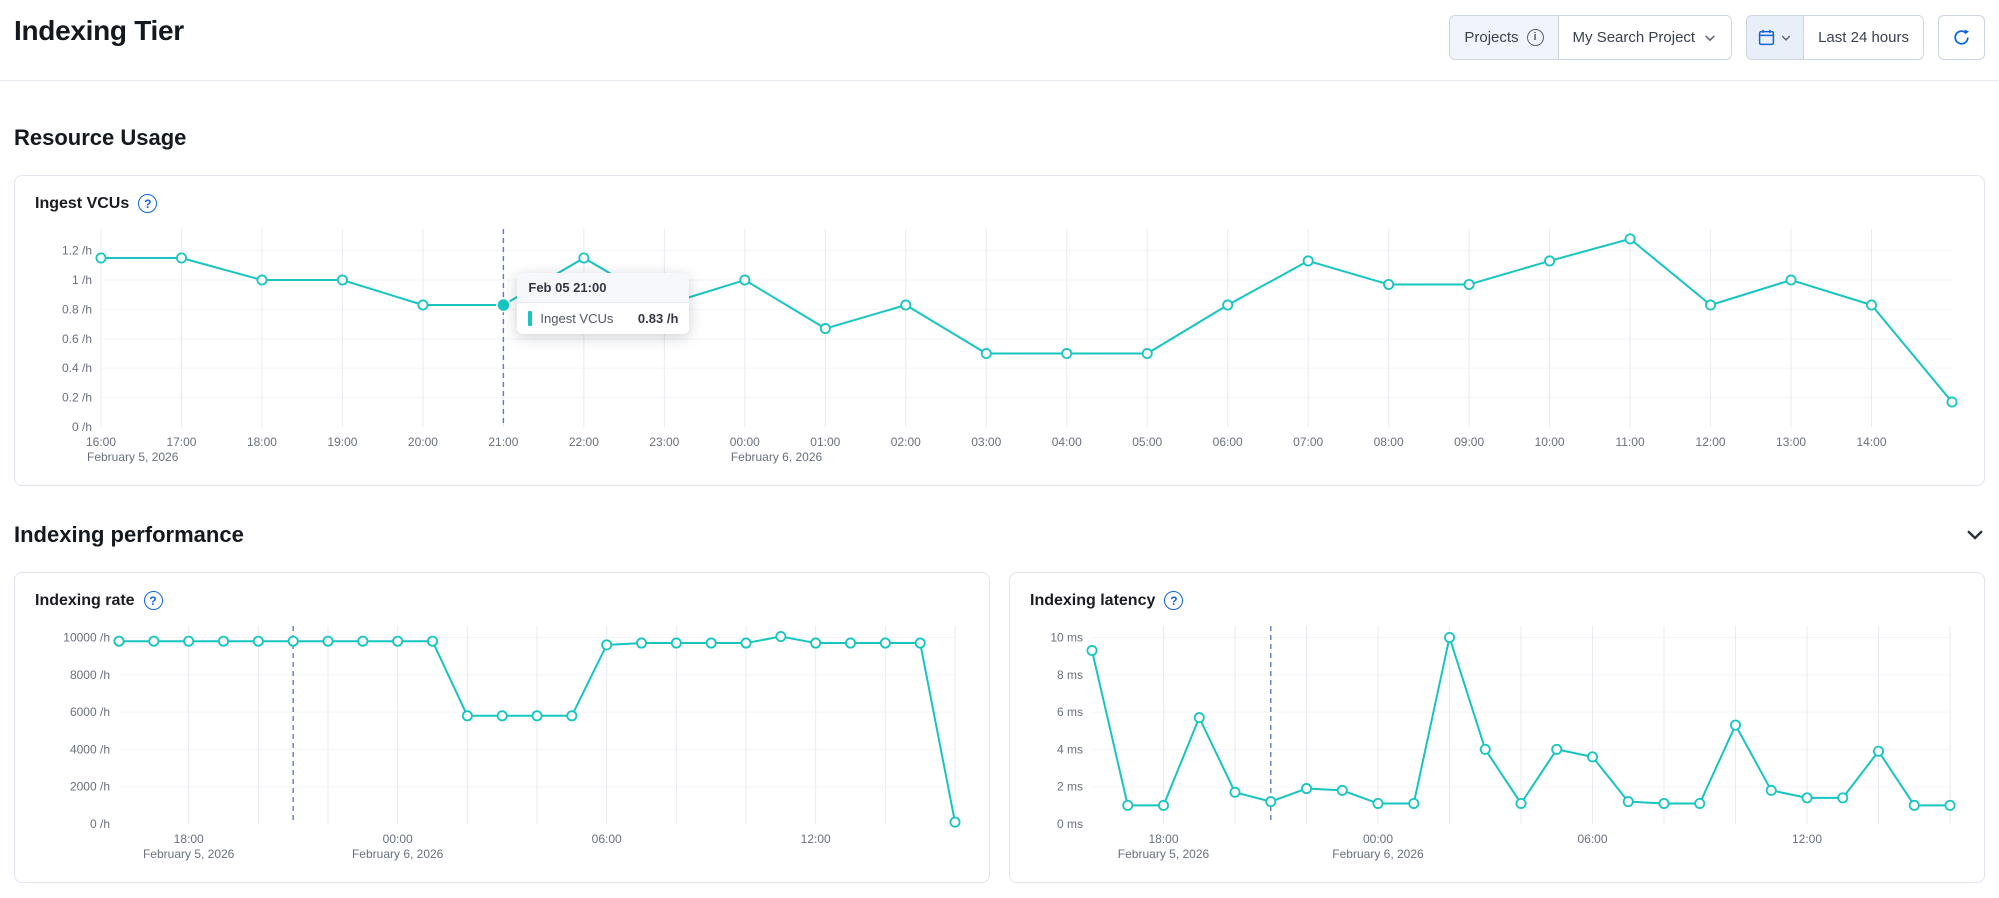 Image resolution: width=1999 pixels, height=898 pixels. What do you see at coordinates (1497, 600) in the screenshot?
I see `panel-head: Indexing latency ?` at bounding box center [1497, 600].